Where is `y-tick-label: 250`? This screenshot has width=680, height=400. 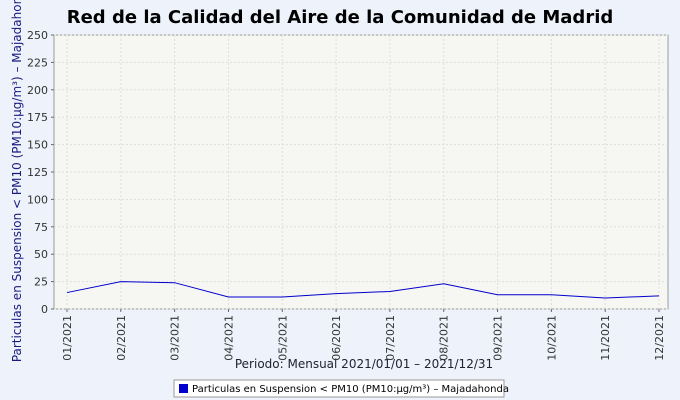
y-tick-label: 250 is located at coordinates (37, 35).